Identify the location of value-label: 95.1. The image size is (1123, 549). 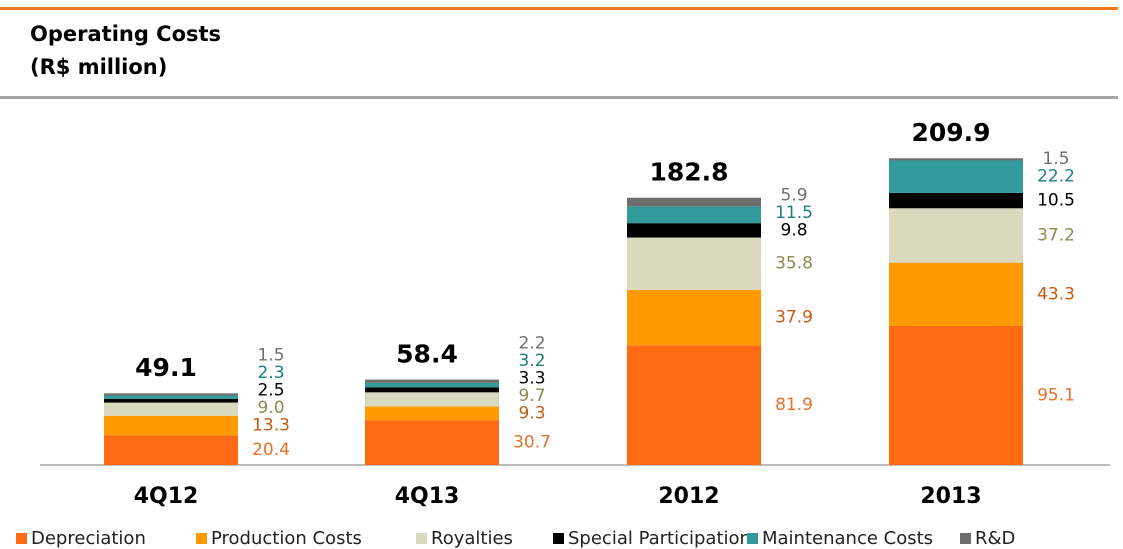
(1056, 395).